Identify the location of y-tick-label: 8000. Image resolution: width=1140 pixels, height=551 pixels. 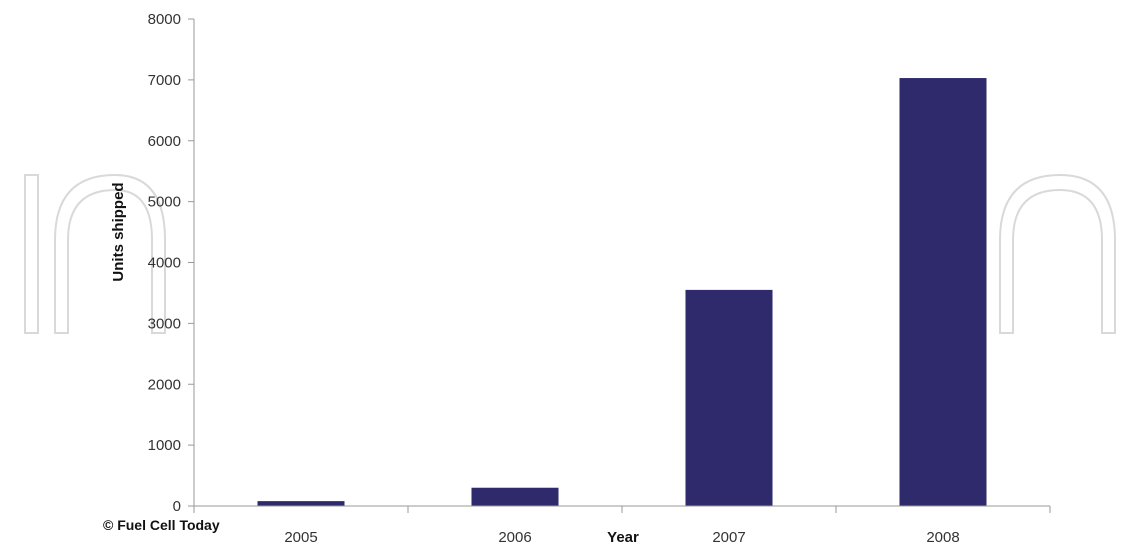
(164, 19).